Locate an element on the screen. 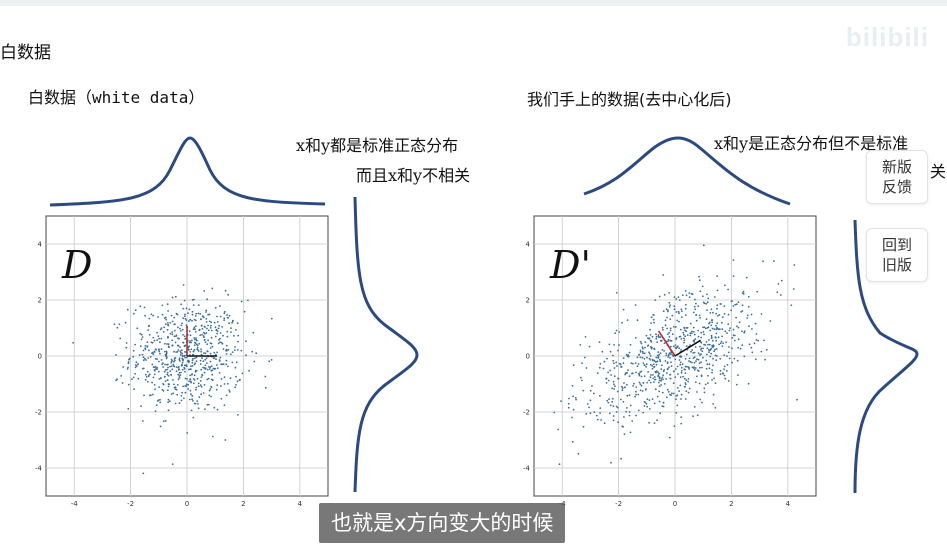 Image resolution: width=947 pixels, height=549 pixels. new-version-feedback-button: 新版 反馈 is located at coordinates (897, 177).